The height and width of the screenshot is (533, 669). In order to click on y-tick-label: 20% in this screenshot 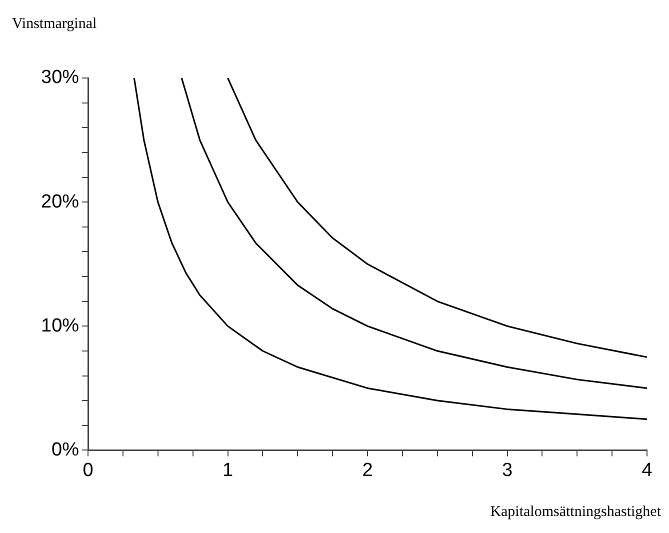, I will do `click(60, 201)`.